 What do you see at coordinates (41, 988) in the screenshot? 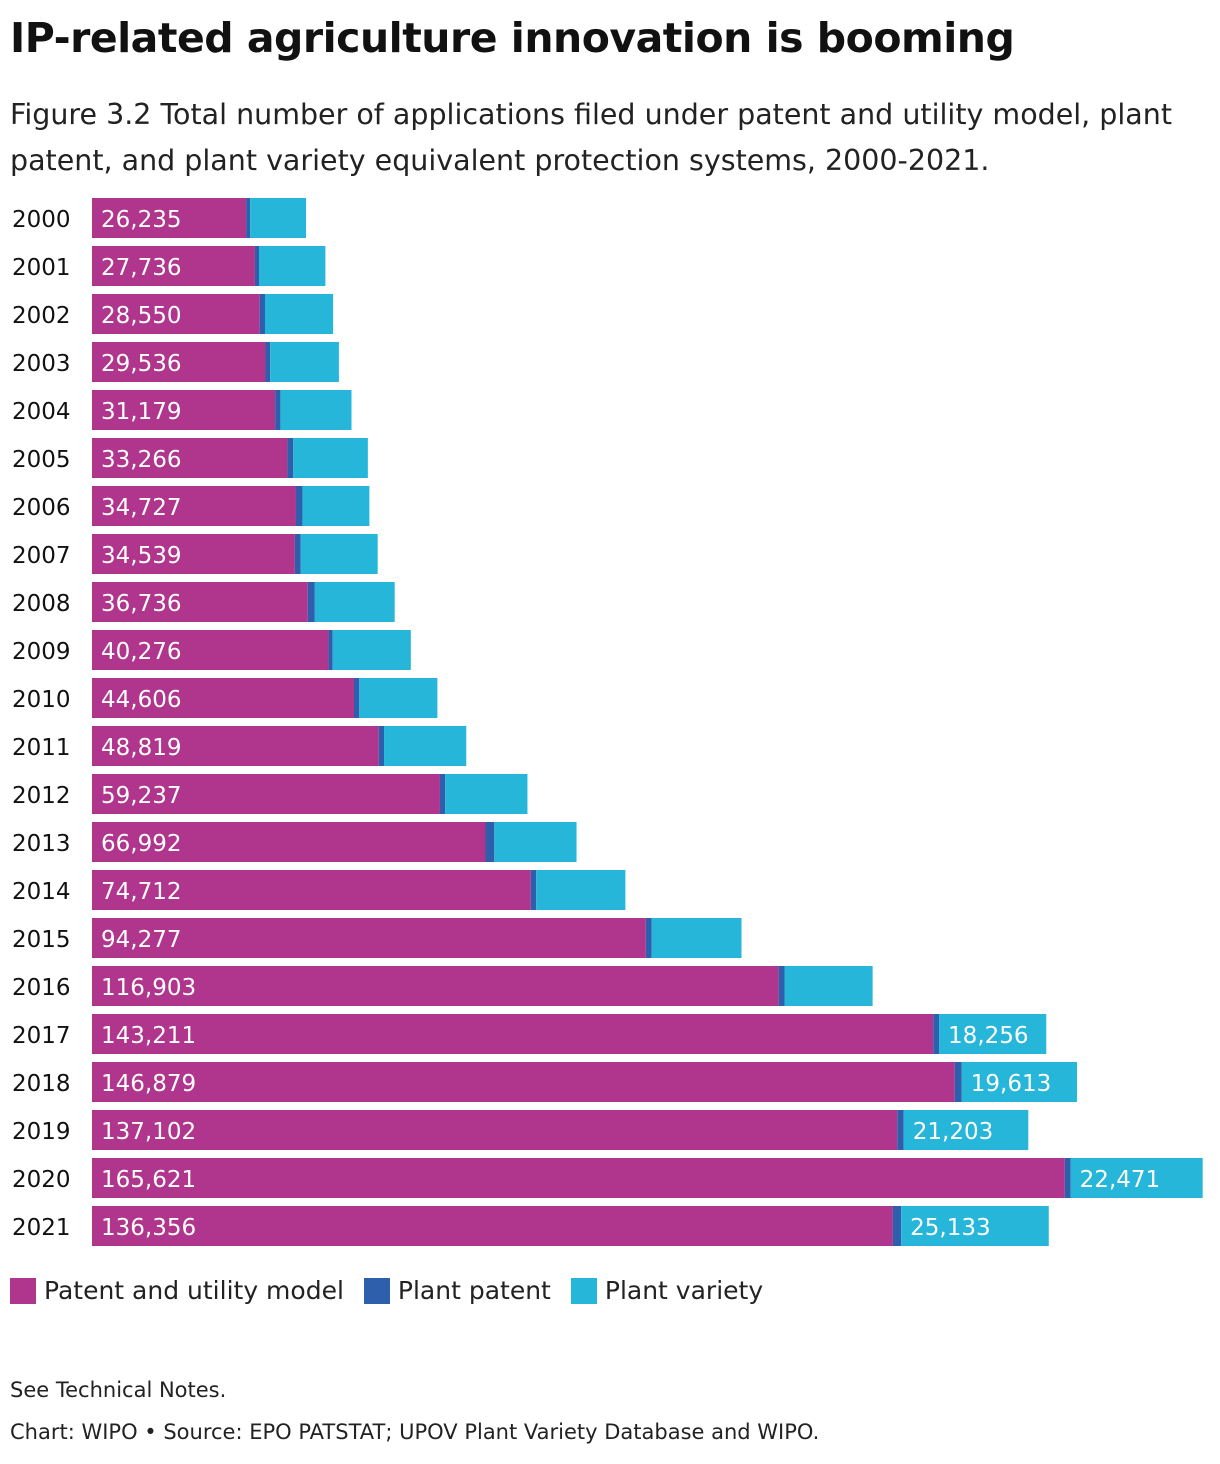
I see `year-label-2016: 2016` at bounding box center [41, 988].